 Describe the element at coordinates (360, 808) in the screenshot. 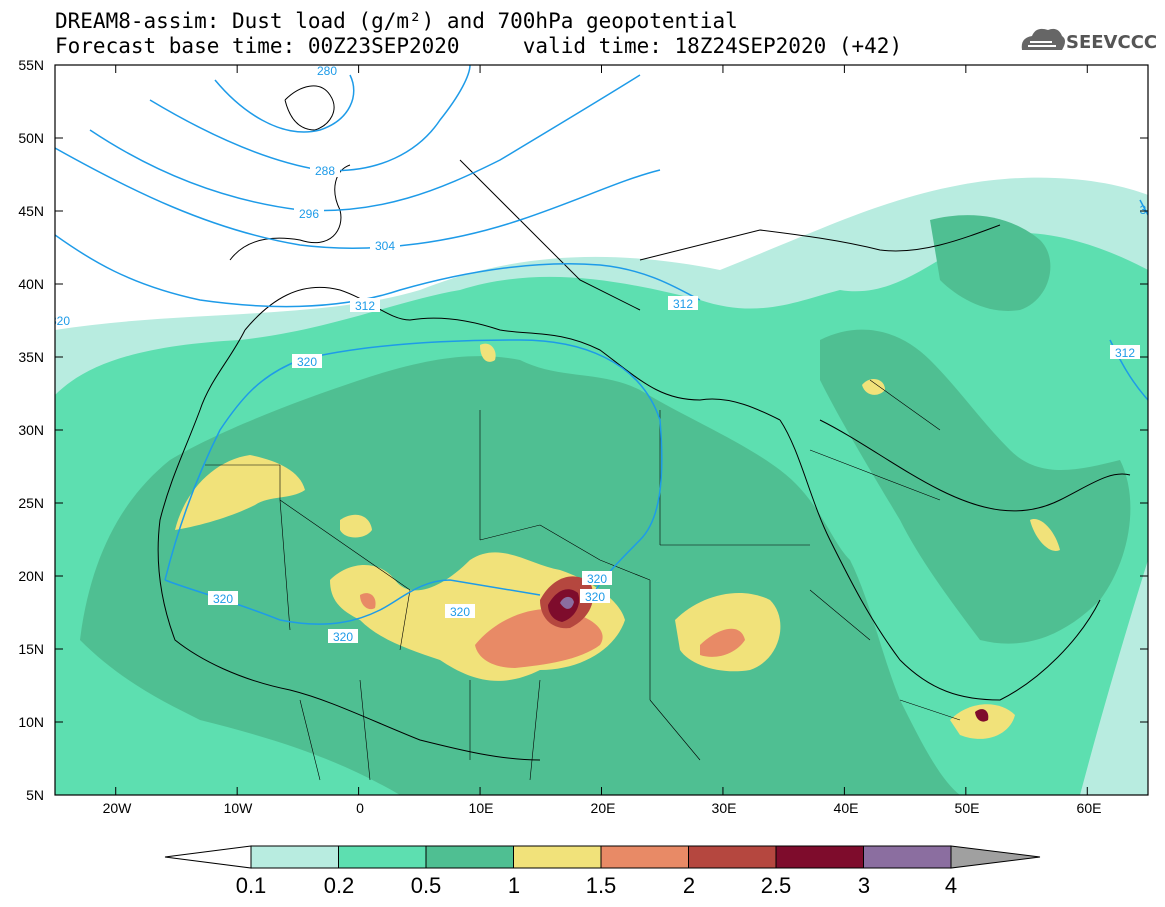

I see `lon-label-0: 0` at that location.